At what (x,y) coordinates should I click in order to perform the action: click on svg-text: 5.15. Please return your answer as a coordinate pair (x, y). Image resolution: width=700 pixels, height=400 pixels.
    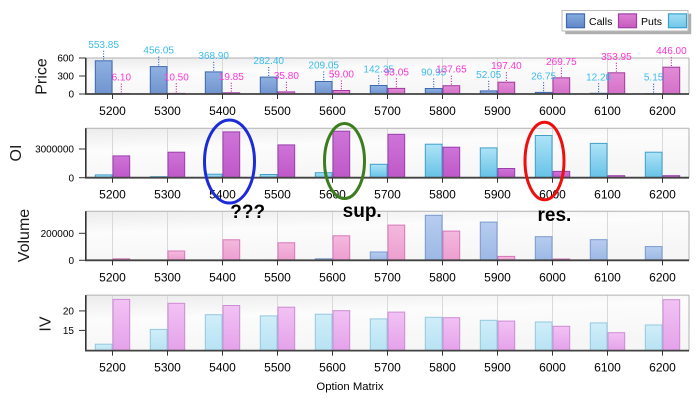
    Looking at the image, I should click on (654, 78).